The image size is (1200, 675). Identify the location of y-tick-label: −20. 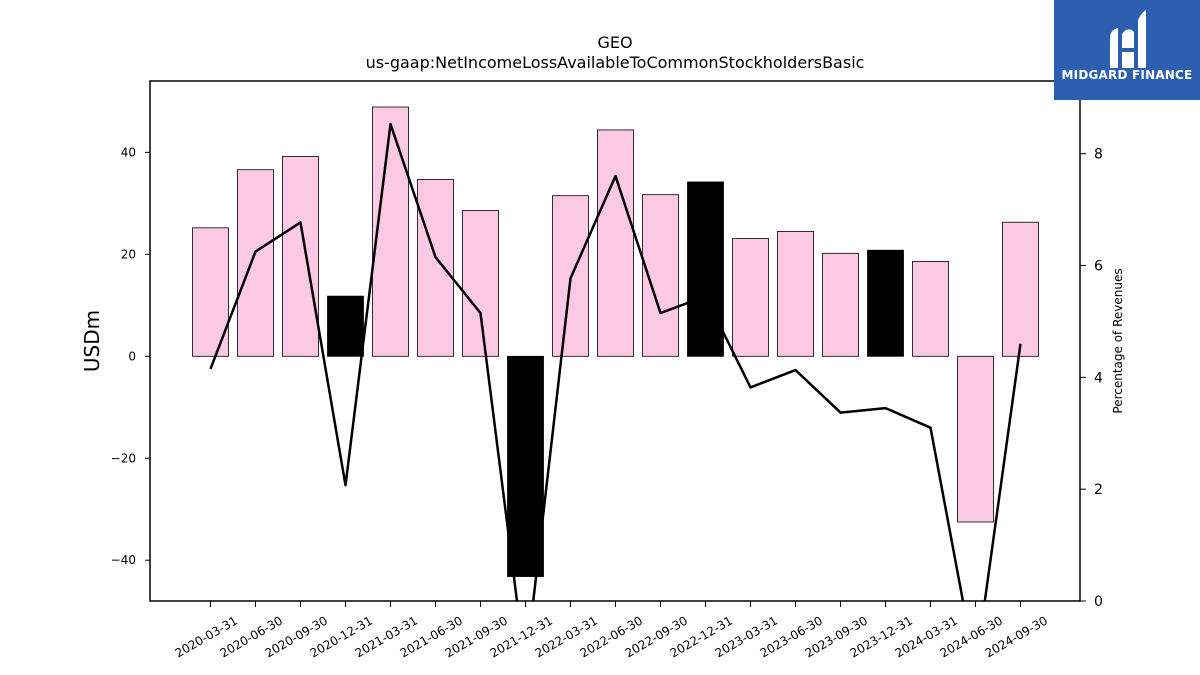
(123, 458).